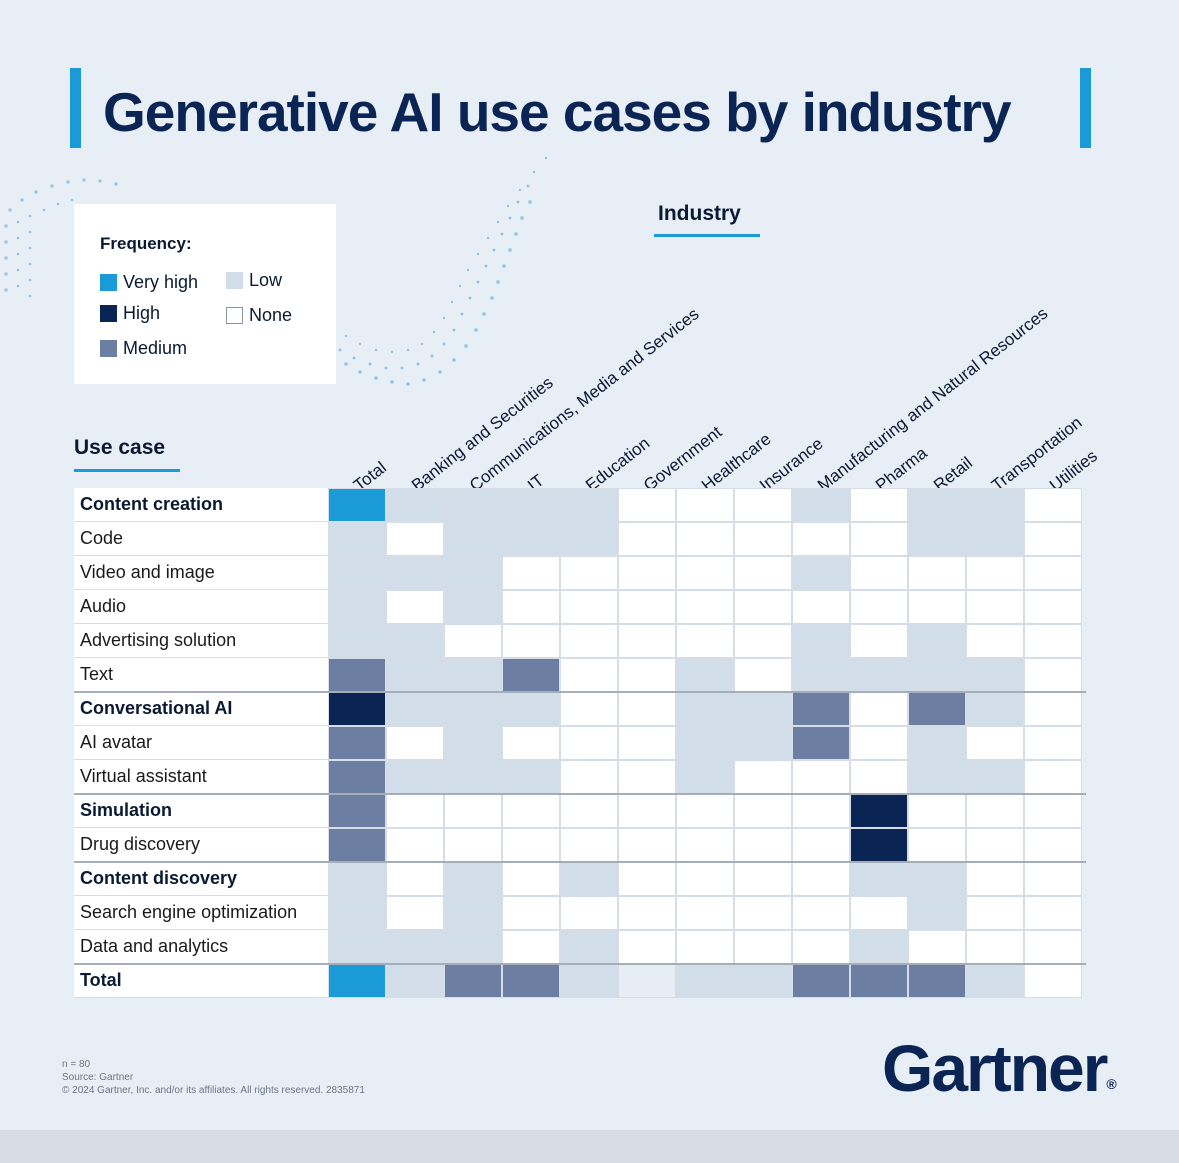 The image size is (1179, 1163). I want to click on decorative-dot-wave, so click(276, 271).